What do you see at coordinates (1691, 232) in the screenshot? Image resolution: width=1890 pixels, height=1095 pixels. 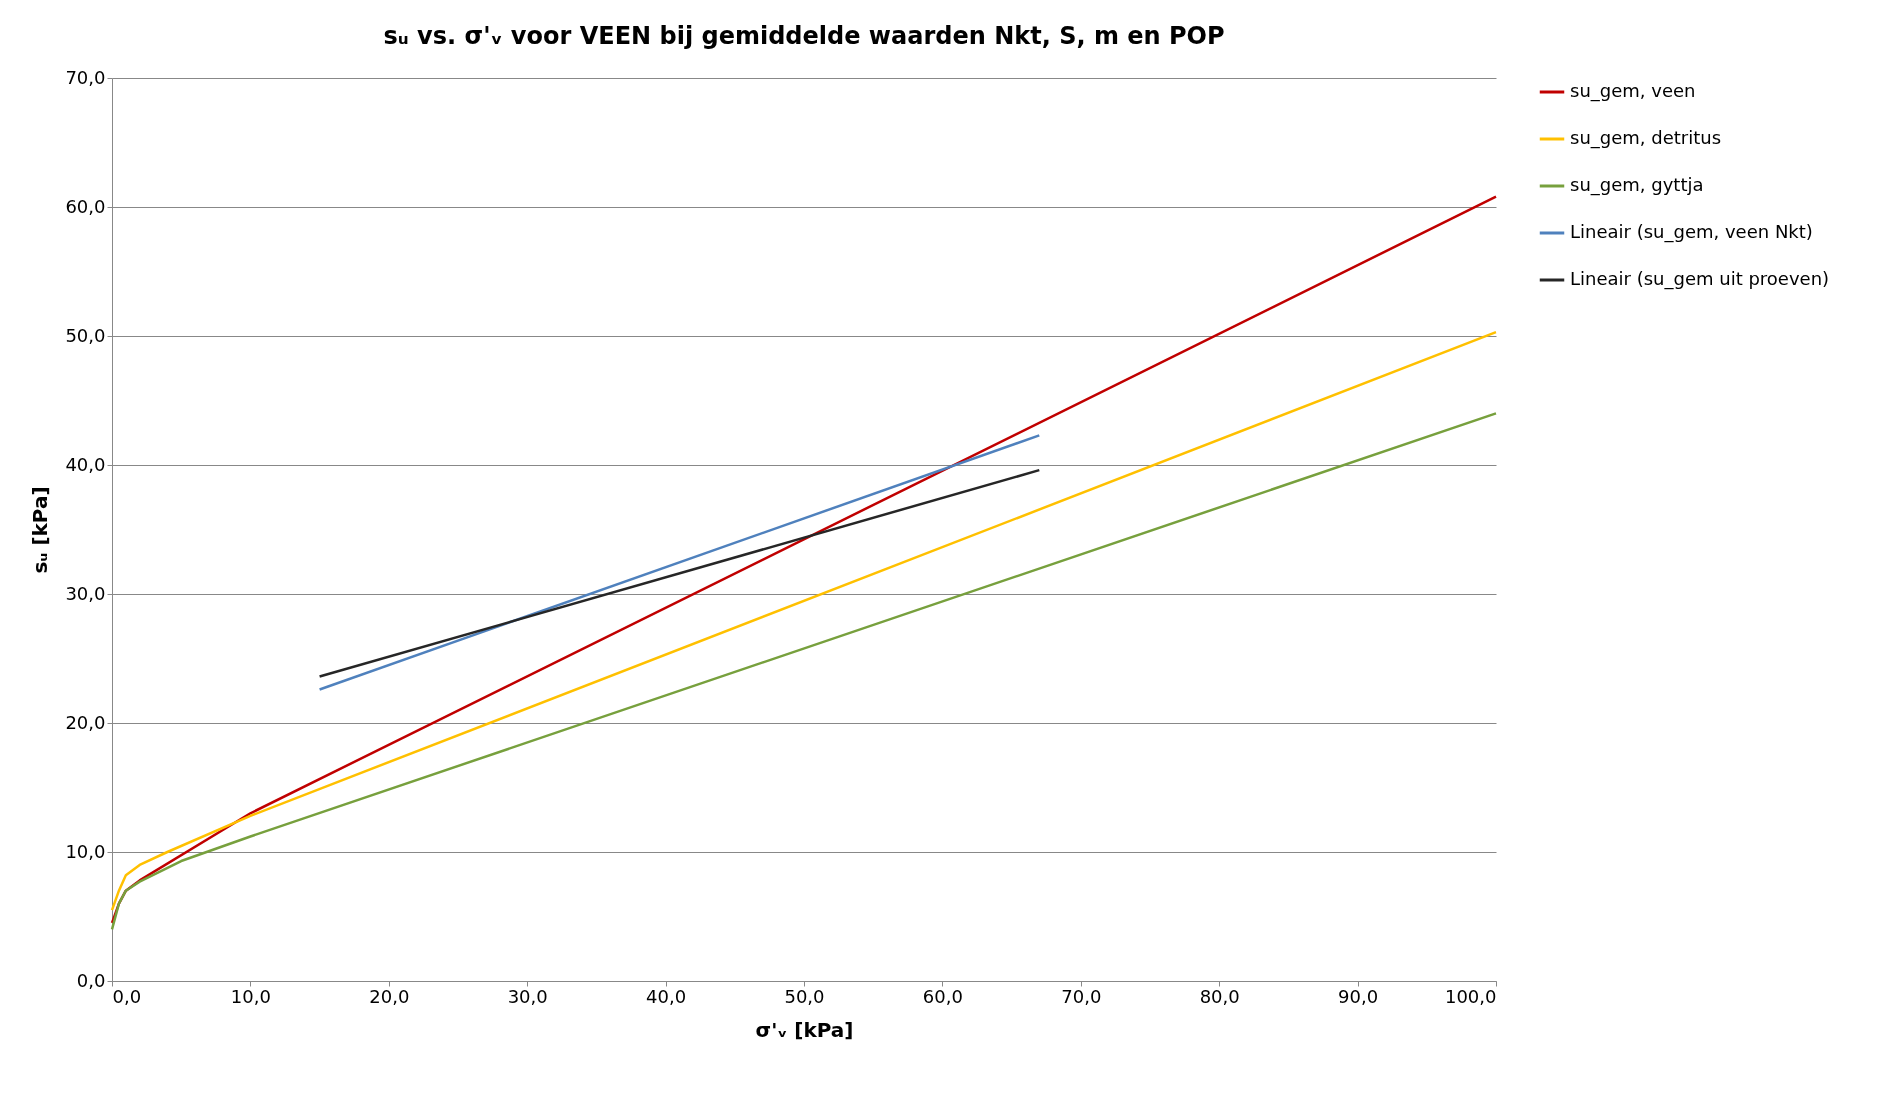 I see `legend-label: Lineair (su_gem, veen Nkt)` at bounding box center [1691, 232].